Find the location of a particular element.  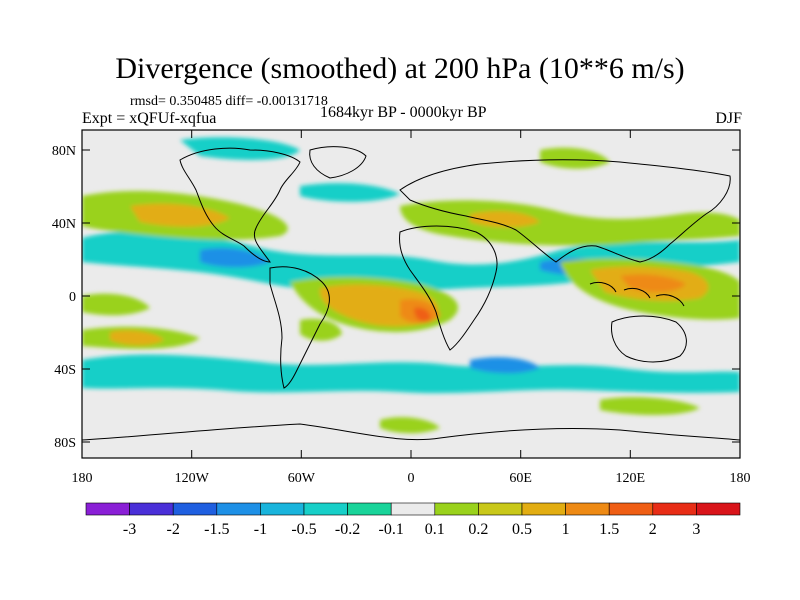

lon-label: 60E is located at coordinates (520, 478).